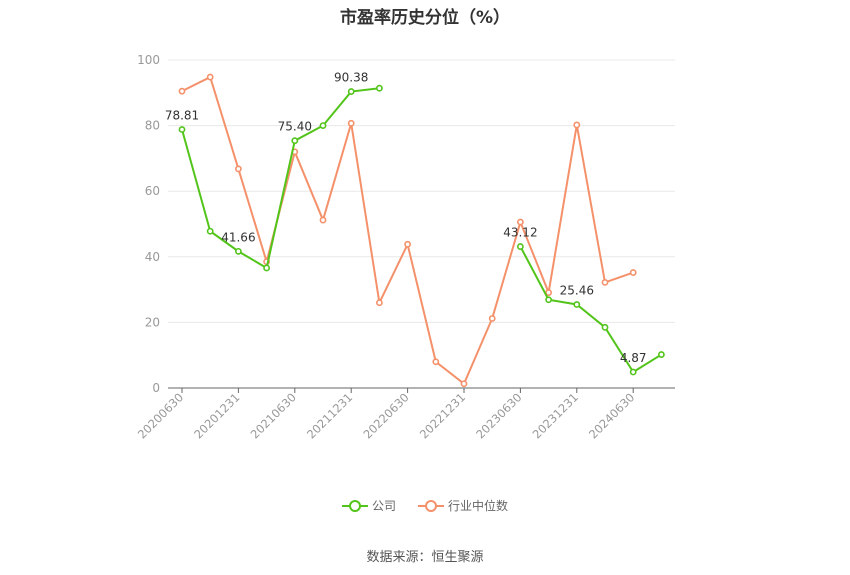 The height and width of the screenshot is (575, 850). What do you see at coordinates (152, 257) in the screenshot?
I see `y-tick-label: 40` at bounding box center [152, 257].